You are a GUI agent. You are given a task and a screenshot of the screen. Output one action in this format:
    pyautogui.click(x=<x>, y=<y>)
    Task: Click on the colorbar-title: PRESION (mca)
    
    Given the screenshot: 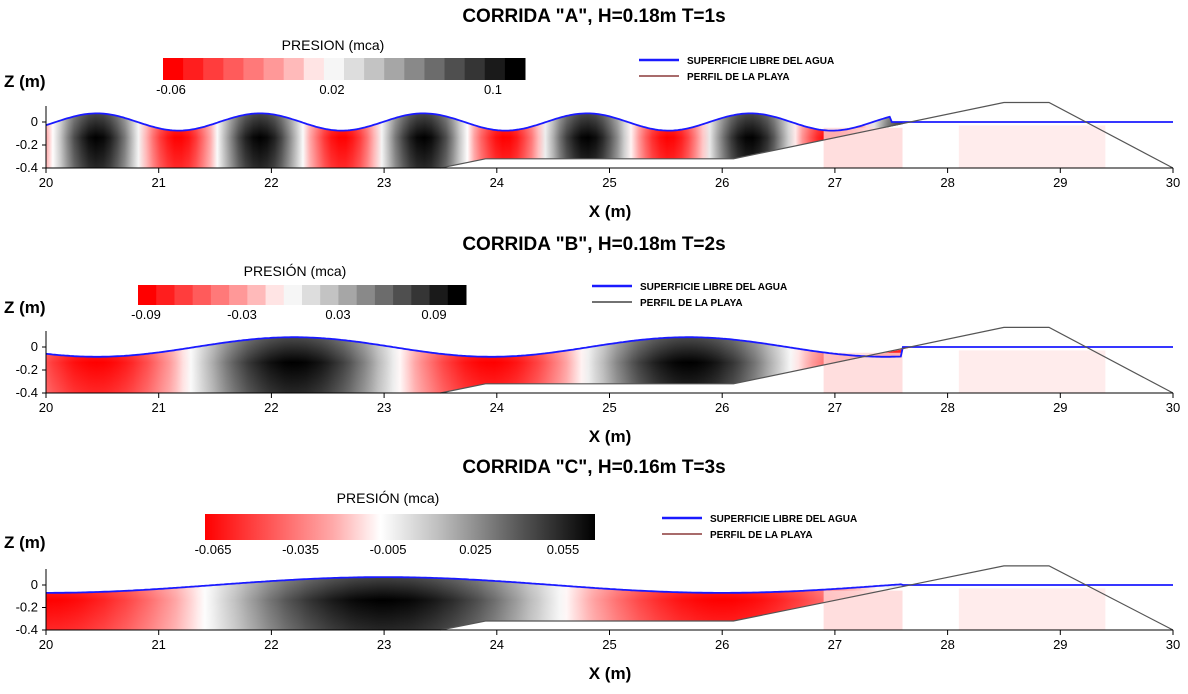 What is the action you would take?
    pyautogui.click(x=333, y=45)
    